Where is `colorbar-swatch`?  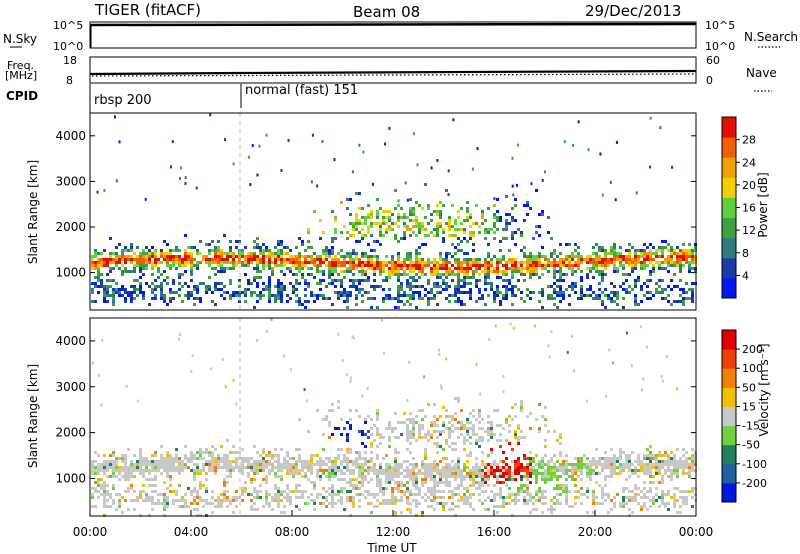
colorbar-swatch is located at coordinates (729, 397).